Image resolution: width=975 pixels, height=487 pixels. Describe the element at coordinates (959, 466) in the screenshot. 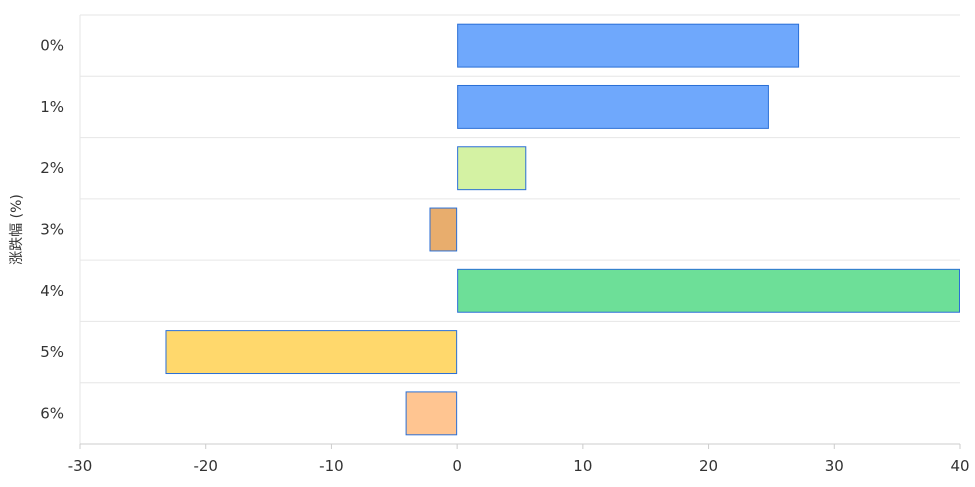

I see `x-tick-label: 40` at that location.